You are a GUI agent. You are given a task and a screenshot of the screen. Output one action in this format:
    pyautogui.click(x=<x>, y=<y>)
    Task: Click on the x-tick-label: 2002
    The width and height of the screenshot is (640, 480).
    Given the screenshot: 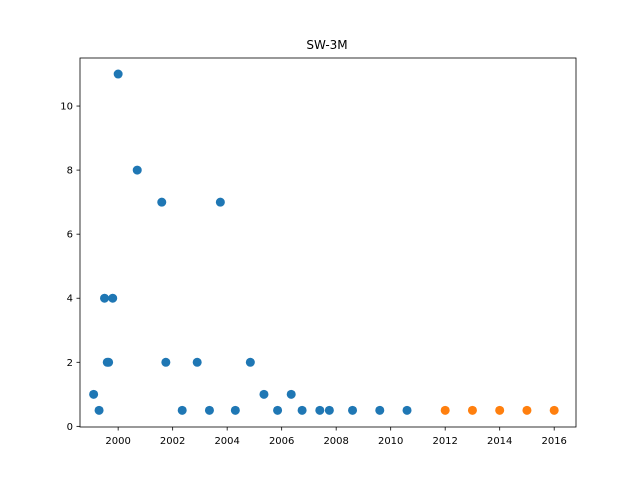 What is the action you would take?
    pyautogui.click(x=172, y=441)
    